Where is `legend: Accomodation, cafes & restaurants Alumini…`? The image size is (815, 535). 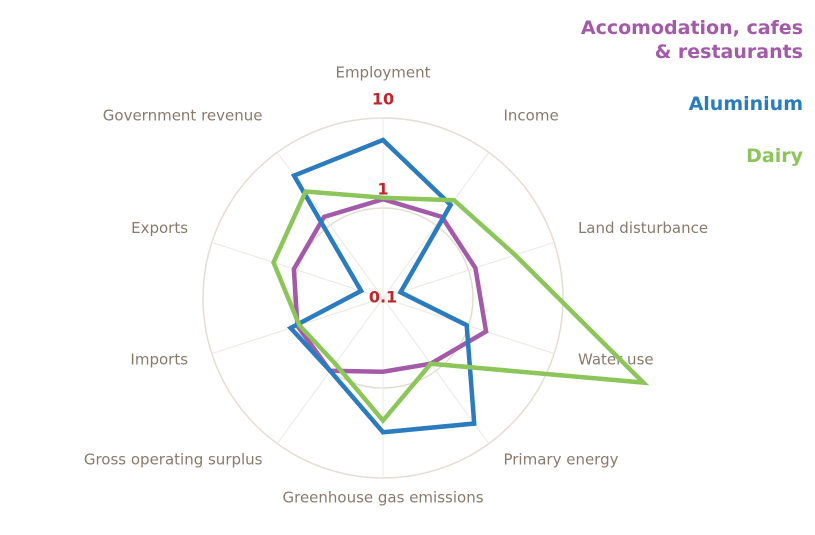 legend: Accomodation, cafes & restaurants Alumini… is located at coordinates (683, 106).